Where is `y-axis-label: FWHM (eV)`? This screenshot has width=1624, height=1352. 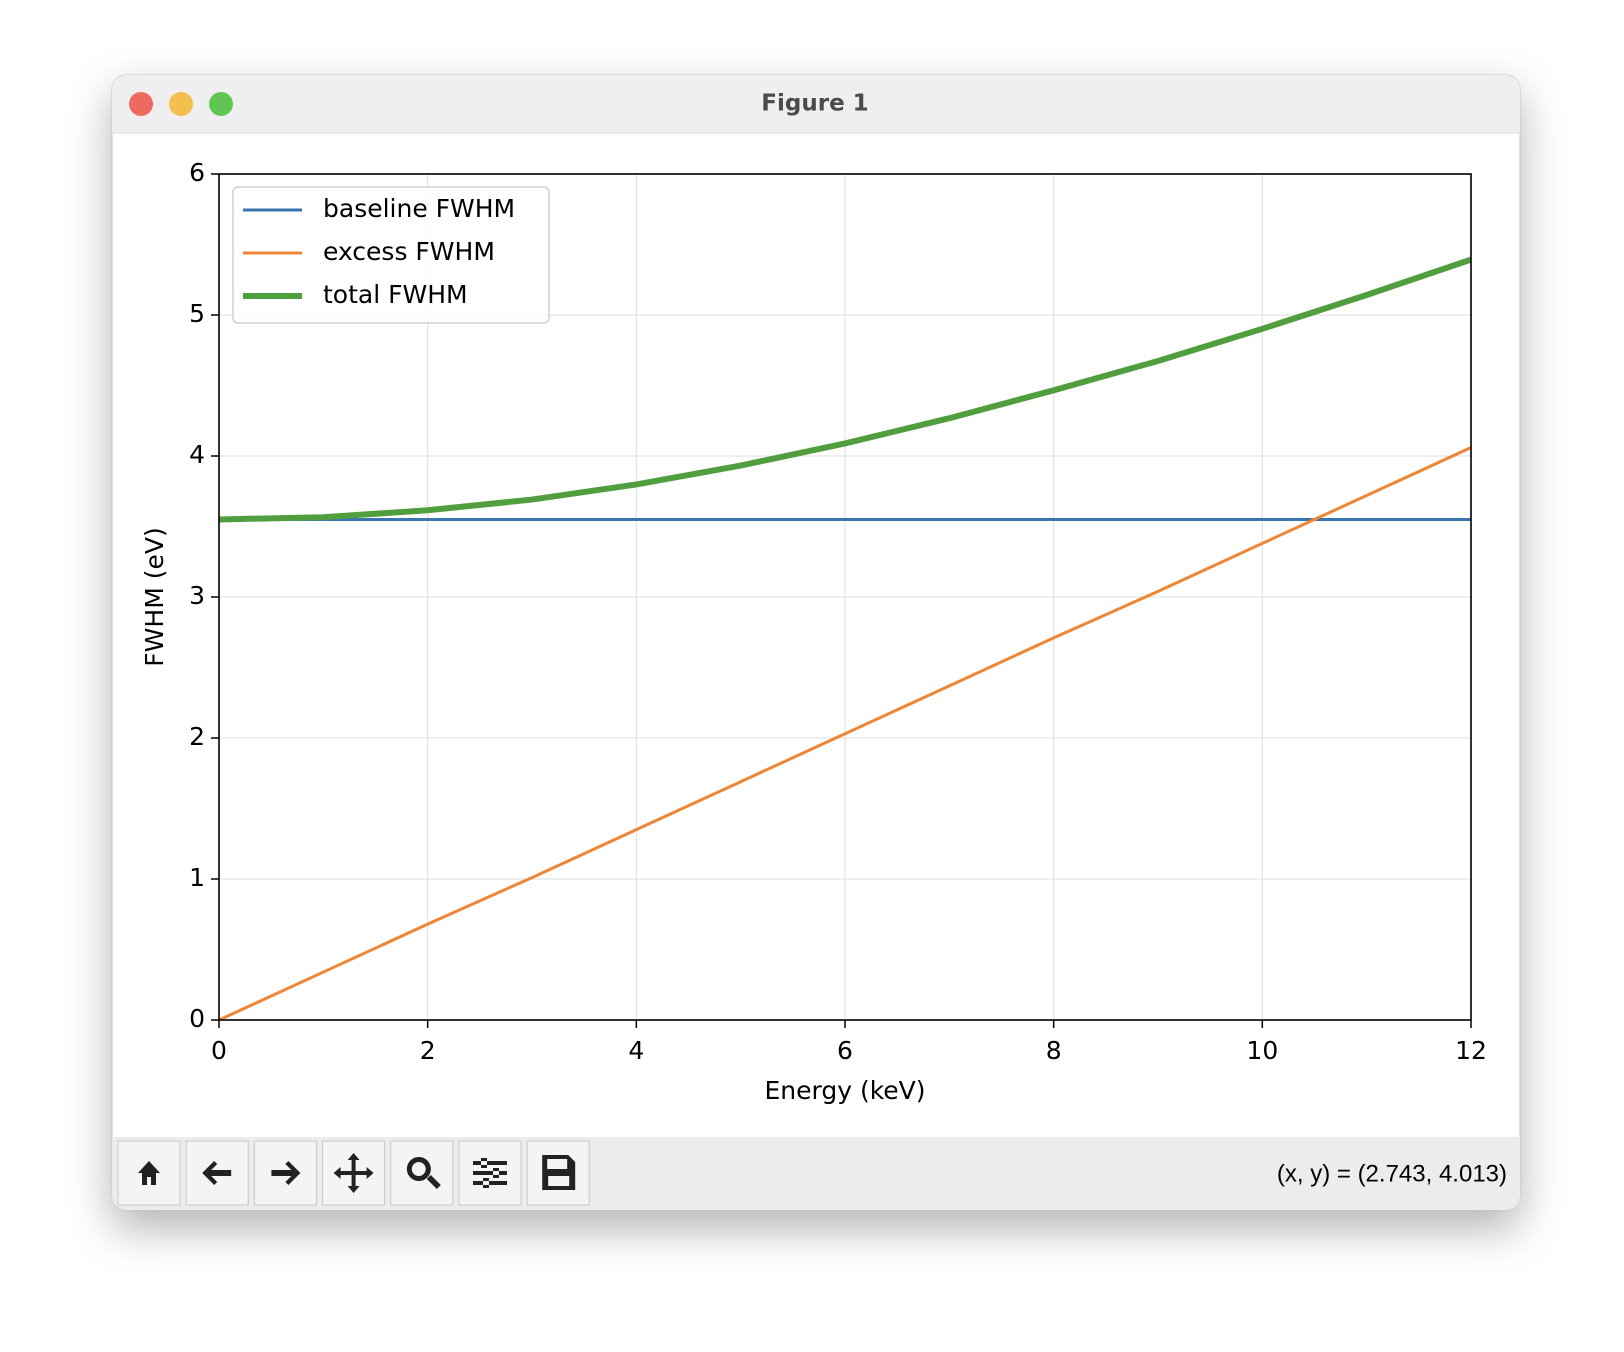
y-axis-label: FWHM (eV) is located at coordinates (154, 596).